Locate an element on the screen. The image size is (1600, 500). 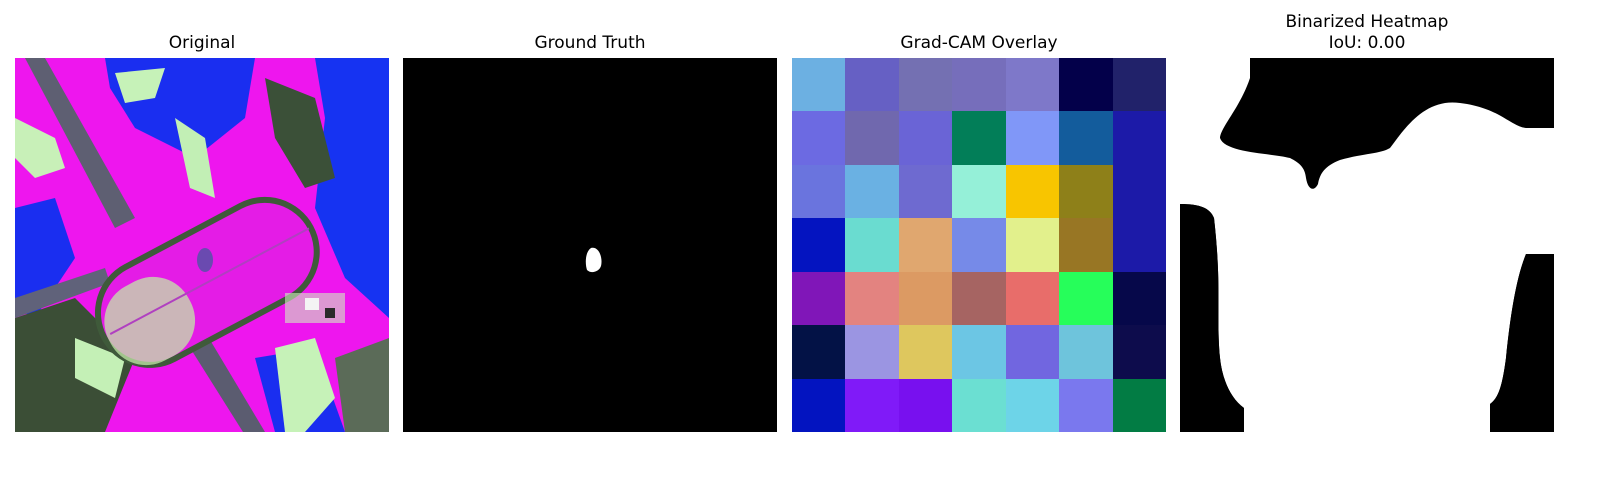
ground-truth-title: Ground Truth is located at coordinates (590, 43).